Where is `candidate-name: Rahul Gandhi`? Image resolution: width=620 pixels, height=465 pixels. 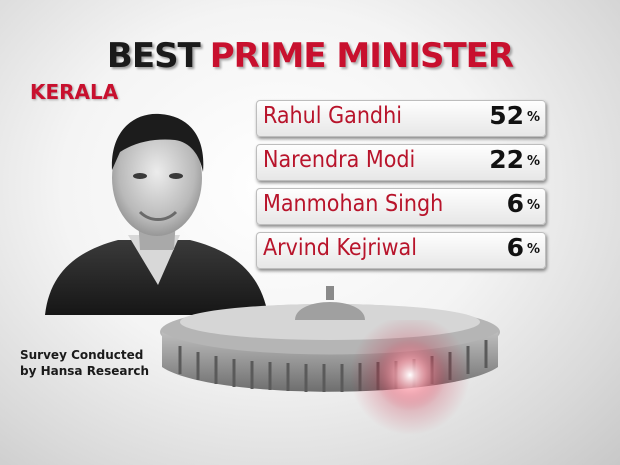 candidate-name: Rahul Gandhi is located at coordinates (332, 116).